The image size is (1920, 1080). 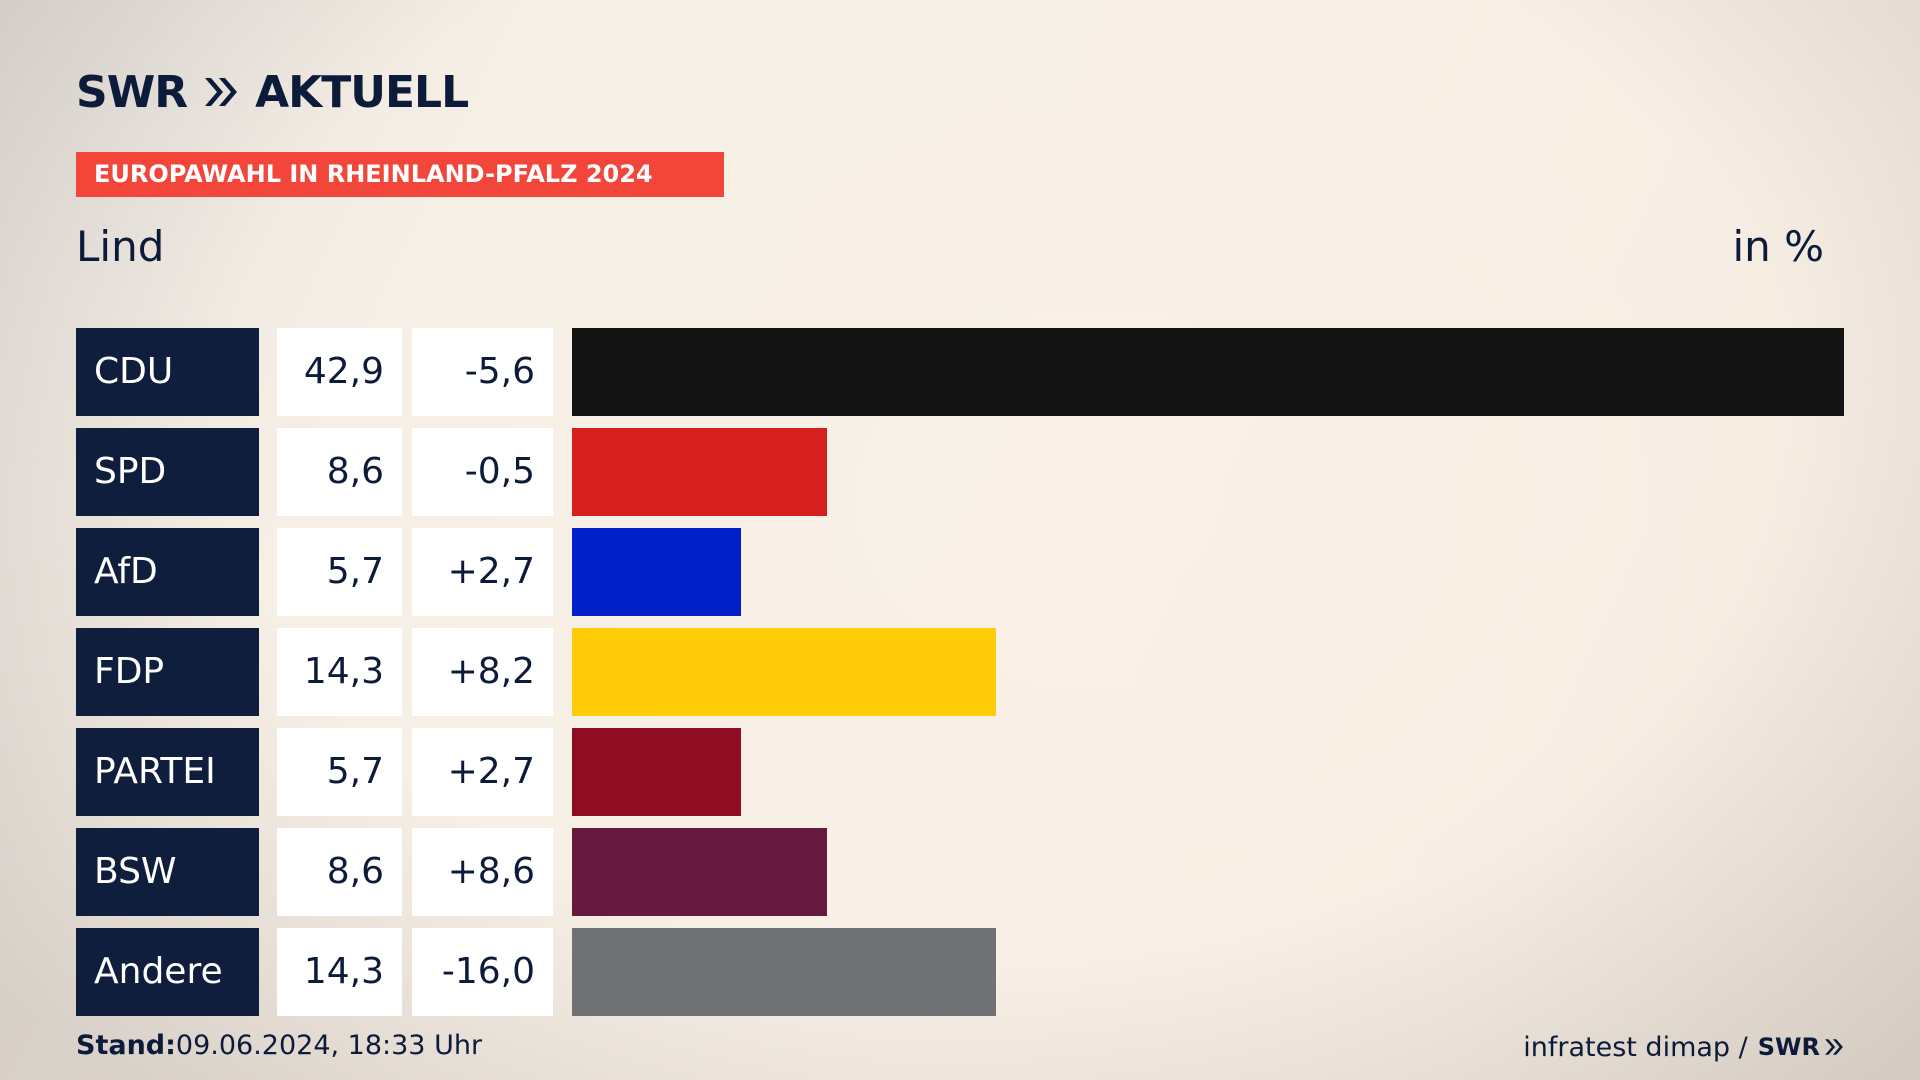 What do you see at coordinates (482, 672) in the screenshot?
I see `change-label: +8,2` at bounding box center [482, 672].